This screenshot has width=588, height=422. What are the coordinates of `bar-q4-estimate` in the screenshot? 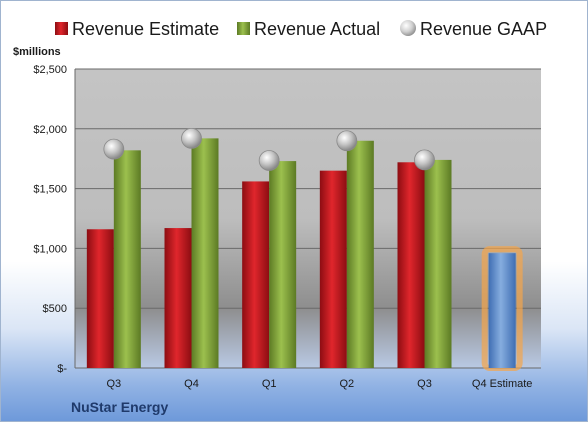 It's located at (502, 310).